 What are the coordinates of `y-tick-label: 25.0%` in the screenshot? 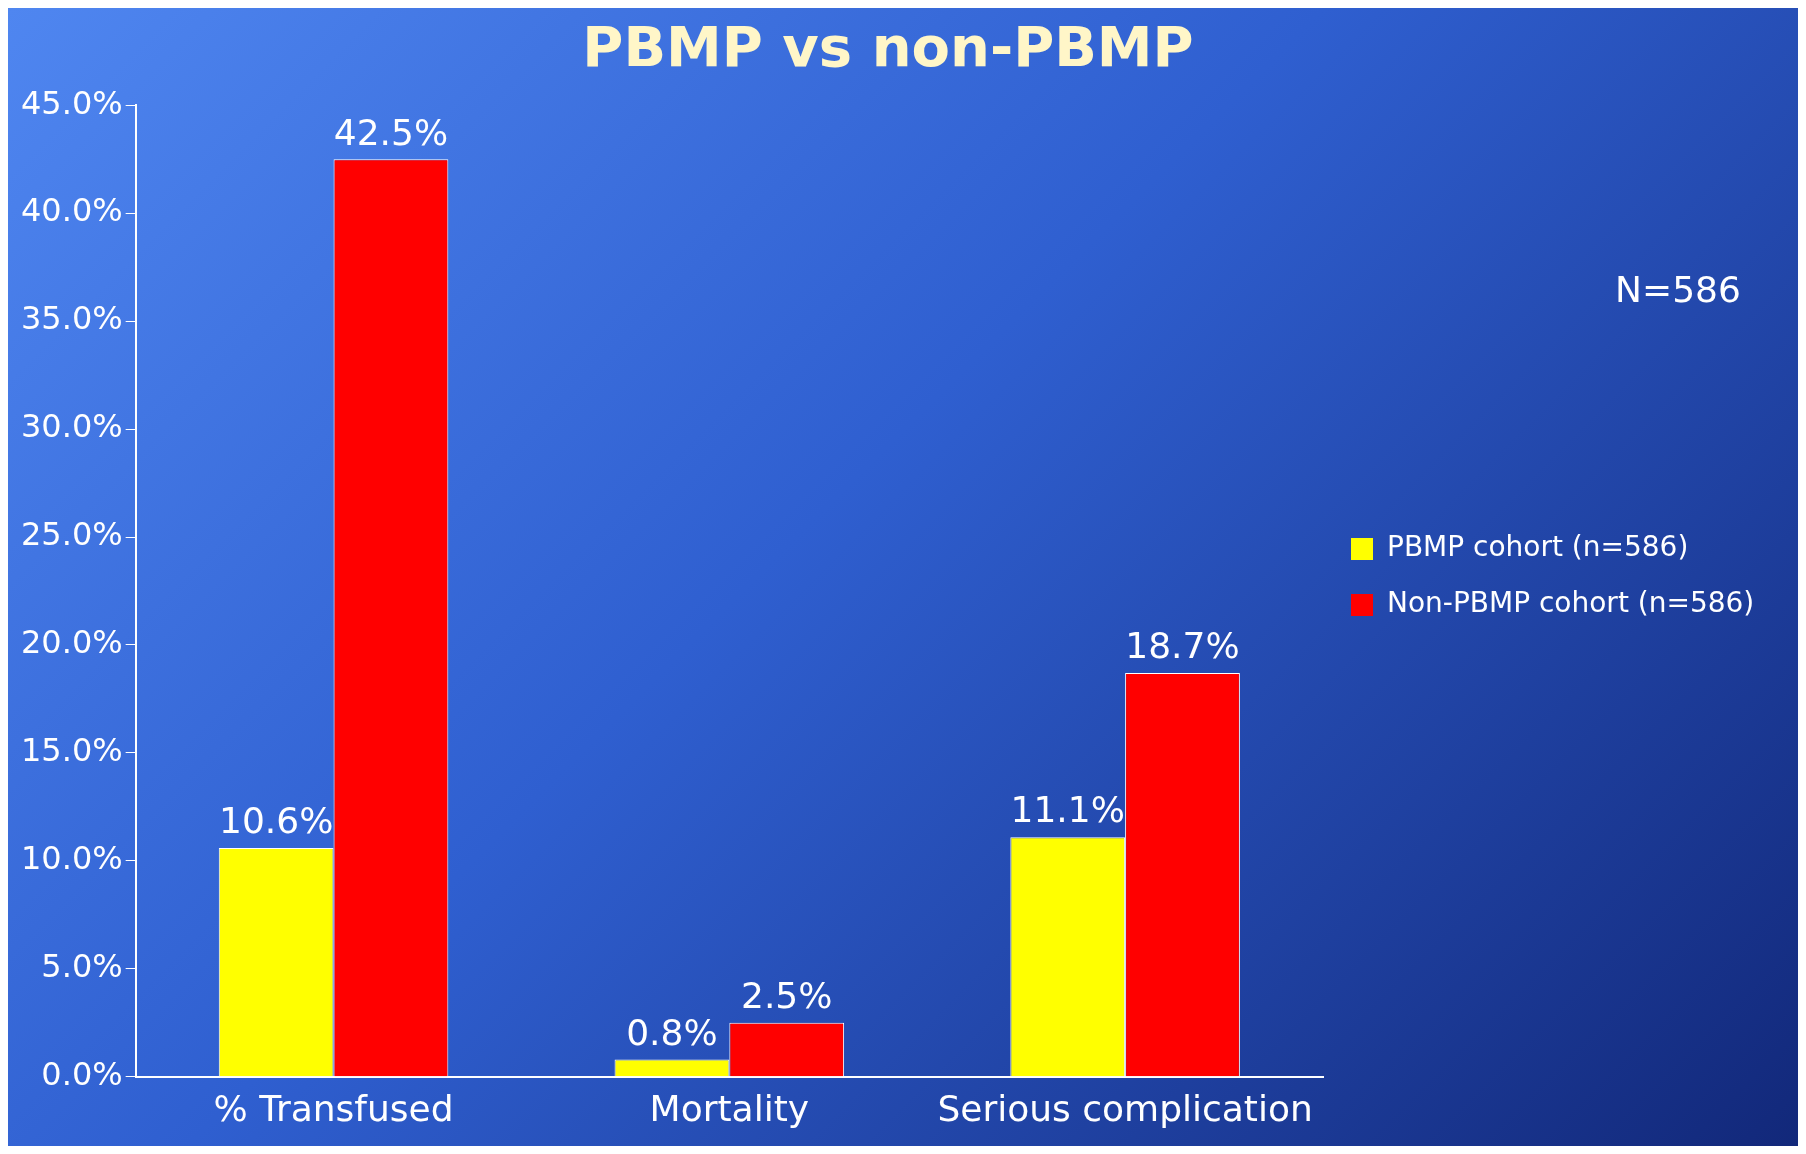 It's located at (72, 534).